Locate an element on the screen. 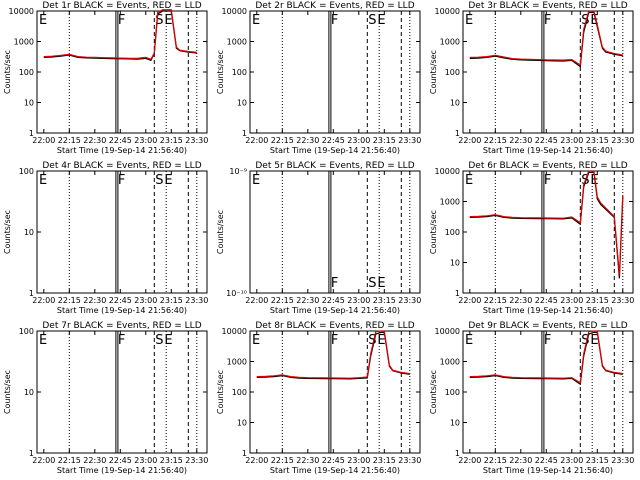  chart-title: Det 5r BLACK = Events, RED = LLD is located at coordinates (334, 166).